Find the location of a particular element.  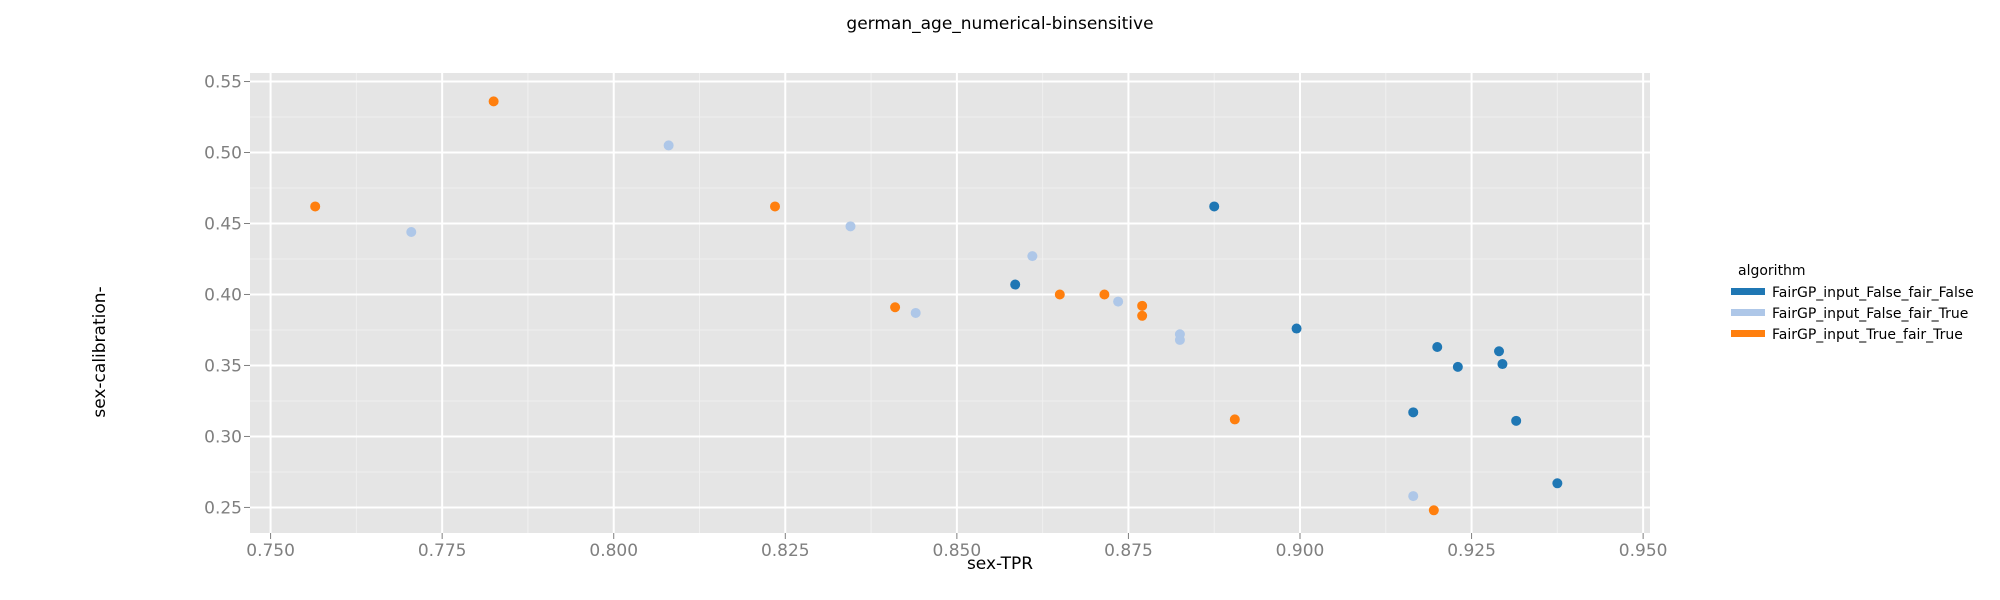

x-tick-label: 0.950 is located at coordinates (1643, 551).